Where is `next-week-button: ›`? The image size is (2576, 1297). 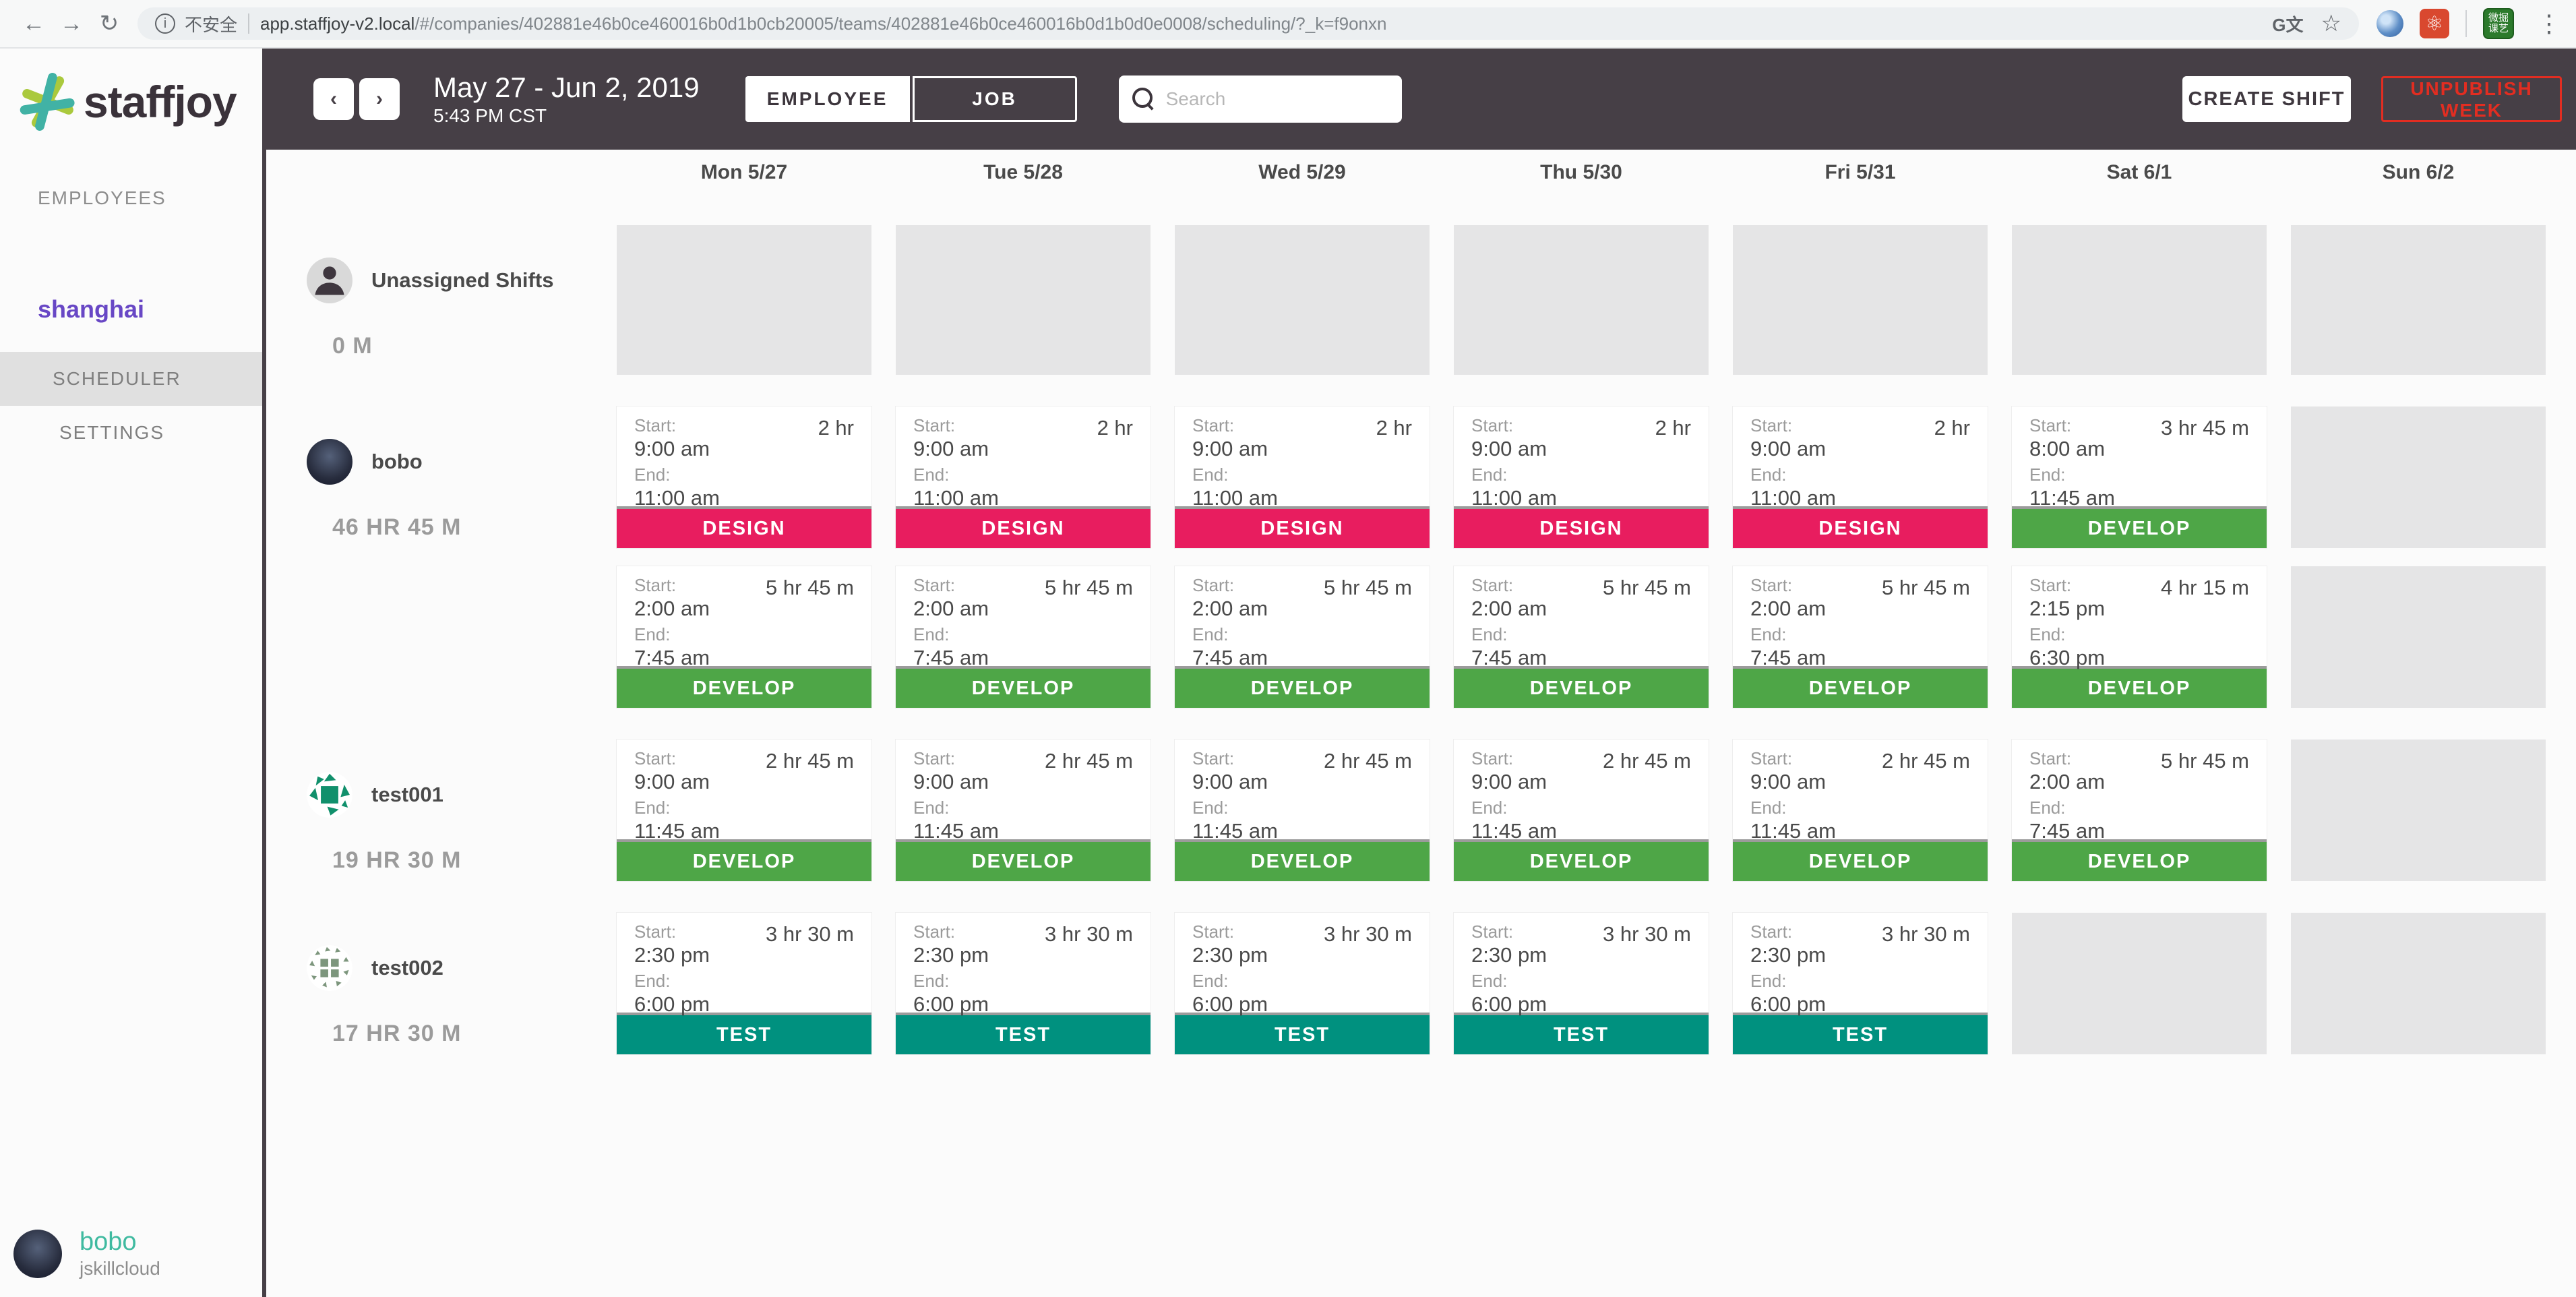 next-week-button: › is located at coordinates (379, 99).